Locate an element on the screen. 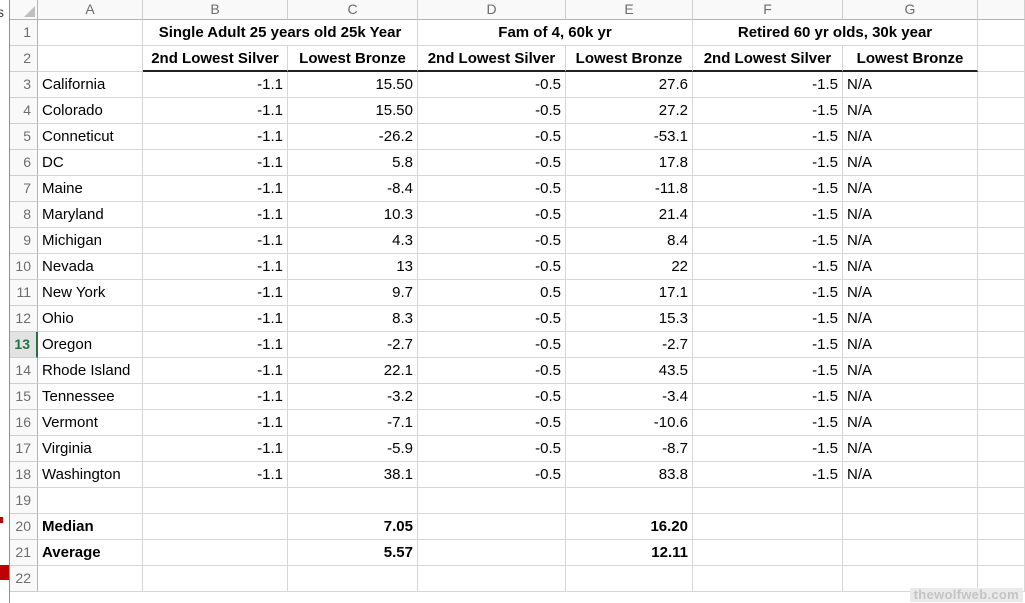 This screenshot has height=603, width=1025. cell-G9: N/A is located at coordinates (910, 241).